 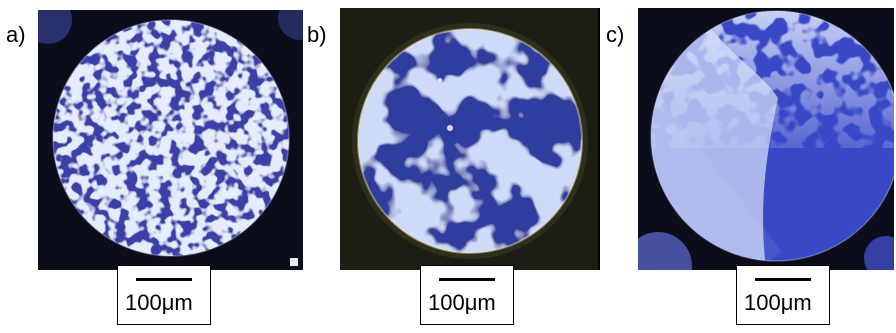 What do you see at coordinates (16, 34) in the screenshot?
I see `panel-a-label: a)` at bounding box center [16, 34].